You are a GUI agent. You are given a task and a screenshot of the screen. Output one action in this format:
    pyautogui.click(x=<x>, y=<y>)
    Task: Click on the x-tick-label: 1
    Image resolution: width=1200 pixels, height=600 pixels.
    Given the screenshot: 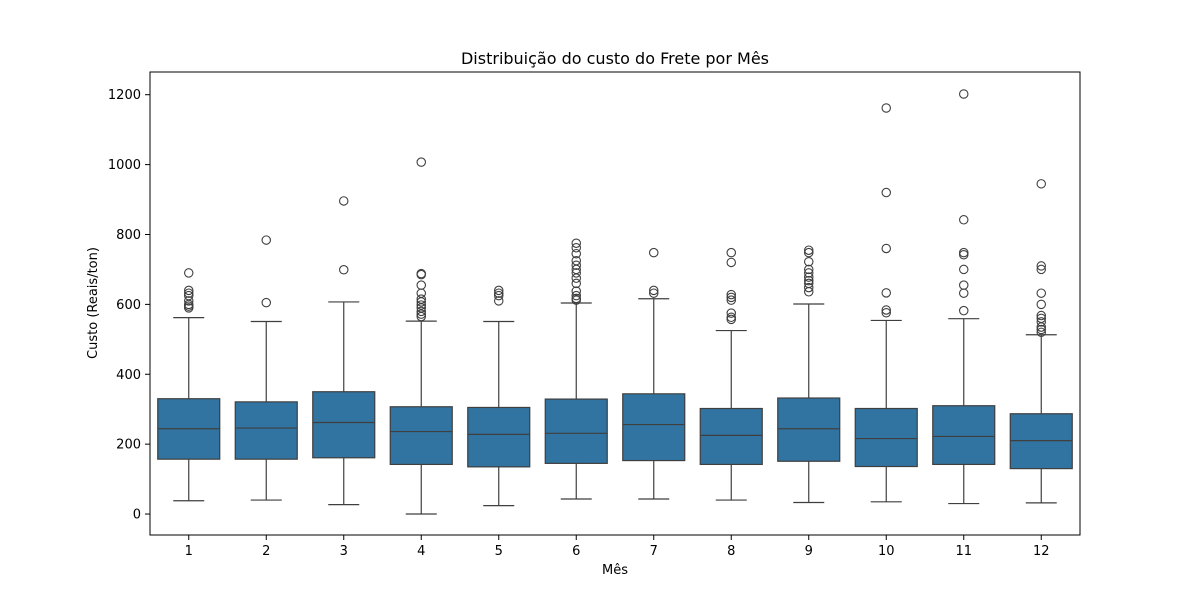 What is the action you would take?
    pyautogui.click(x=189, y=551)
    